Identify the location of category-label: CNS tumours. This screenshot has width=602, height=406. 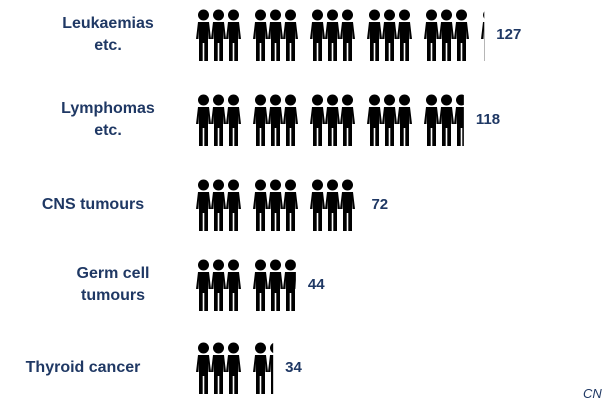
(93, 204).